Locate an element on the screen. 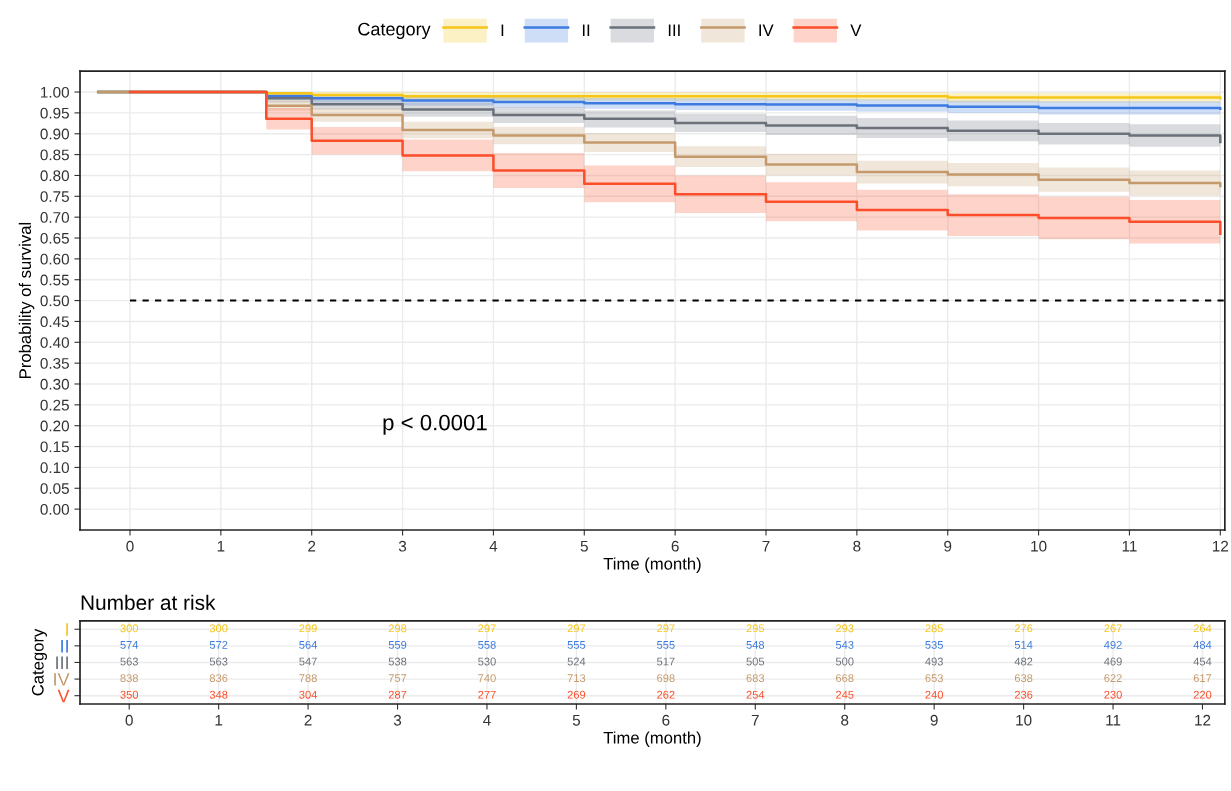  data-label: 517 is located at coordinates (666, 661).